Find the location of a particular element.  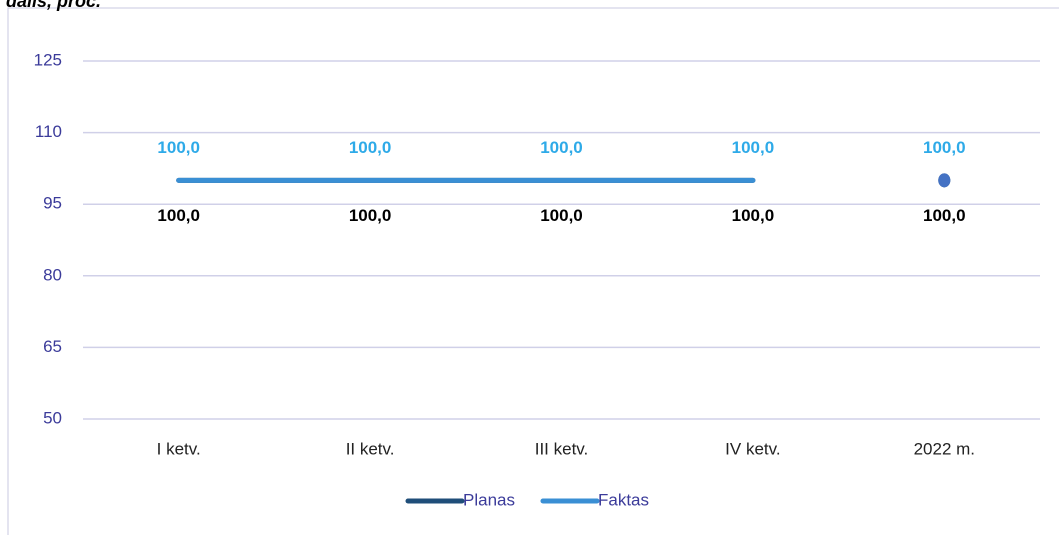

y-tick-label: 95 is located at coordinates (52, 203).